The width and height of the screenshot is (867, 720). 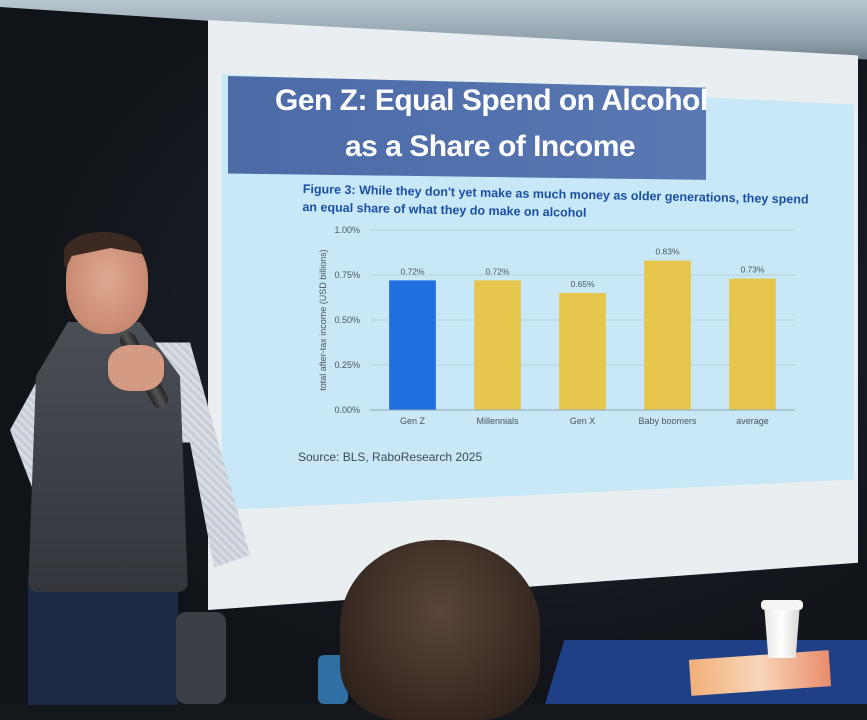 I want to click on coffee-cup-lid, so click(x=782, y=605).